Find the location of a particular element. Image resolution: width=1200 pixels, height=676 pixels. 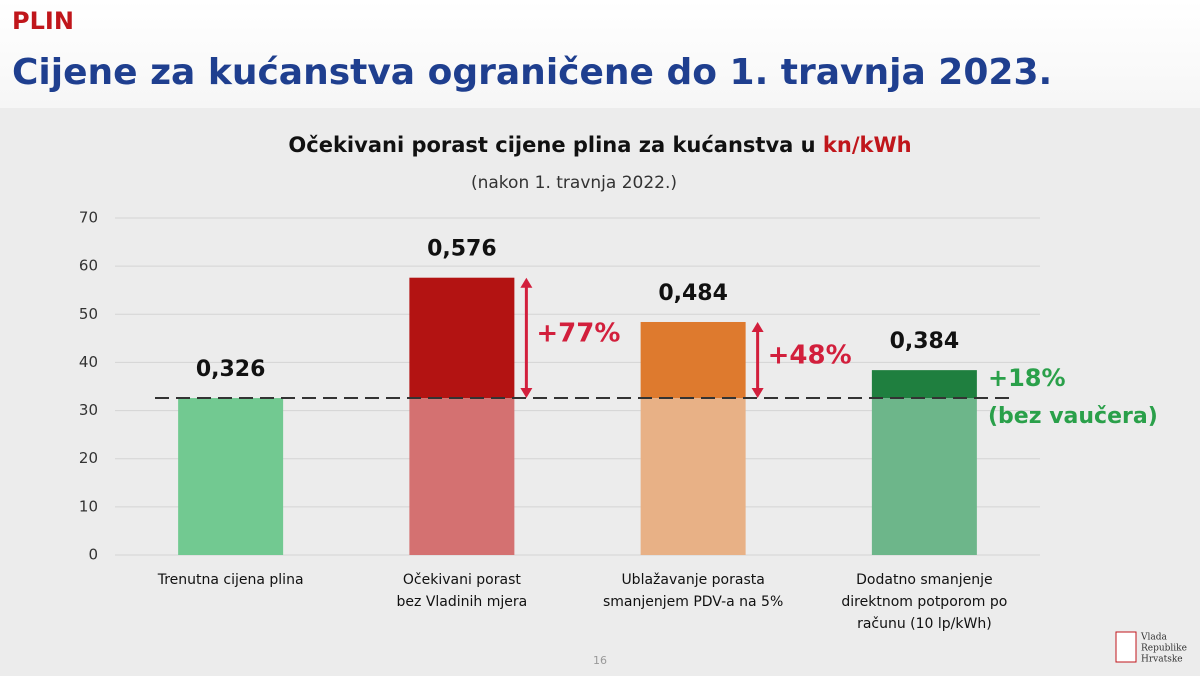

x-tick-label: Ublažavanje porasta is located at coordinates (692, 580).